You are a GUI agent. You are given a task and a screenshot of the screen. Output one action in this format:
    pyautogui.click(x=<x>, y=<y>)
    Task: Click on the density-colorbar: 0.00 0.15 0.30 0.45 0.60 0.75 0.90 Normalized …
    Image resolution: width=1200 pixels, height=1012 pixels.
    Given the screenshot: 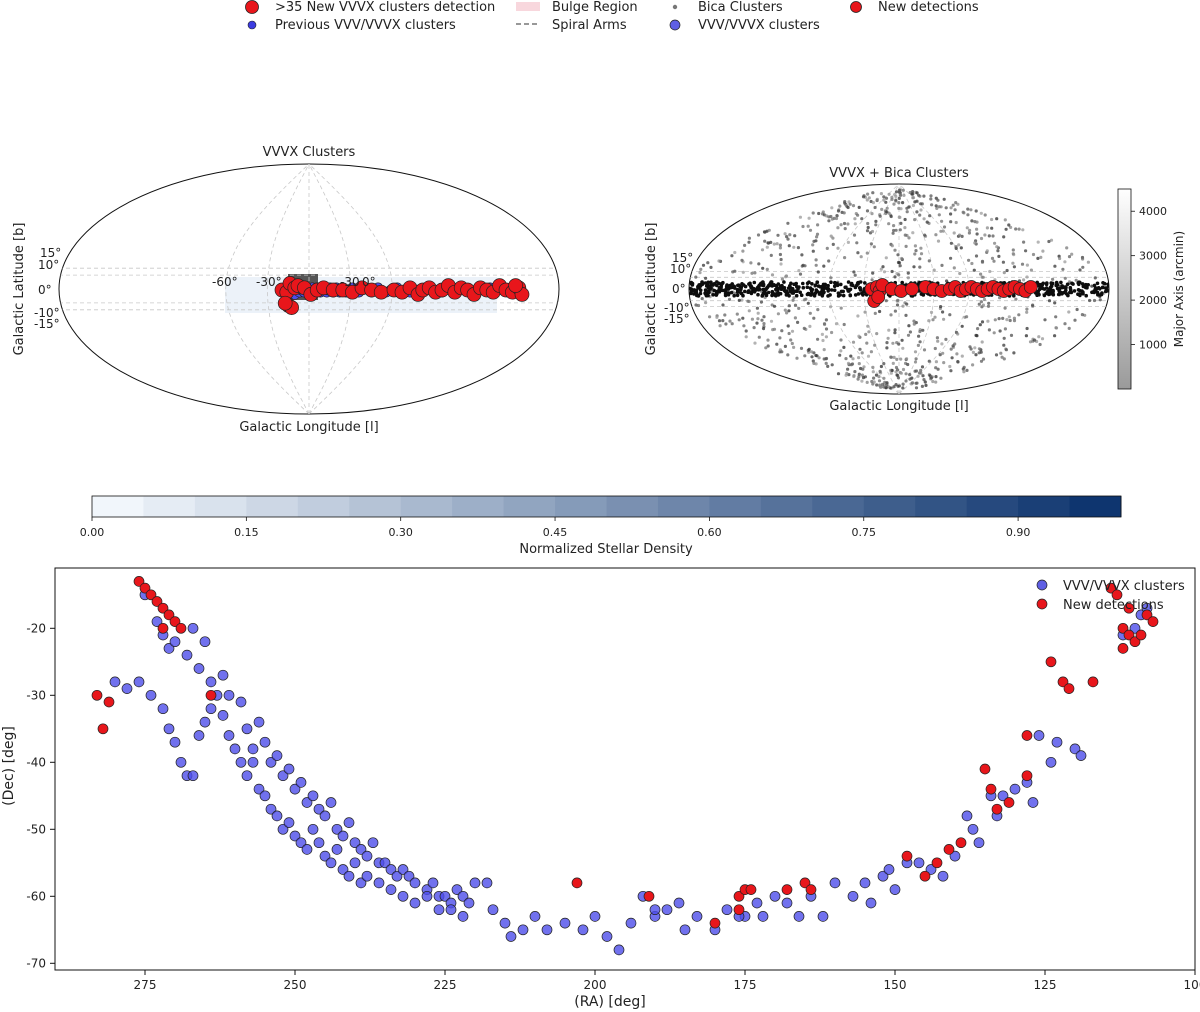 What is the action you would take?
    pyautogui.click(x=601, y=526)
    